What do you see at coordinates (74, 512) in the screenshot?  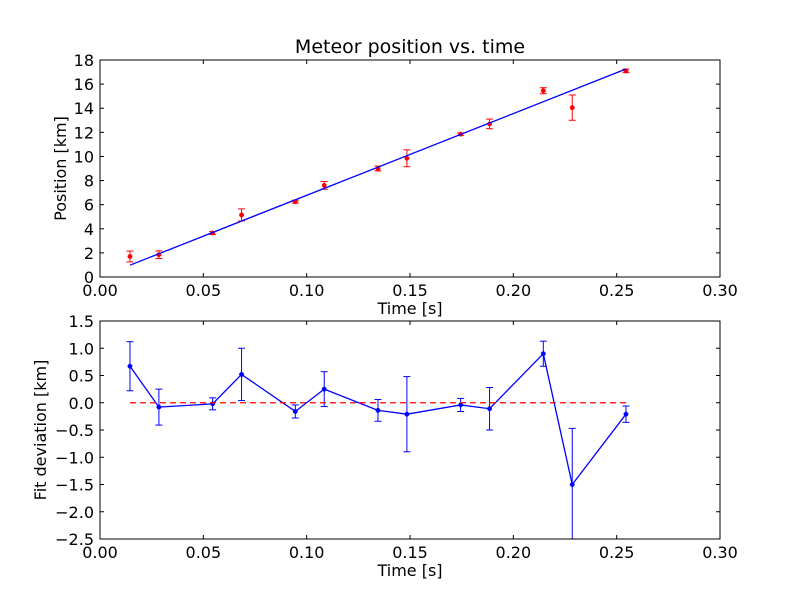 I see `y-tick-label: −2.0` at bounding box center [74, 512].